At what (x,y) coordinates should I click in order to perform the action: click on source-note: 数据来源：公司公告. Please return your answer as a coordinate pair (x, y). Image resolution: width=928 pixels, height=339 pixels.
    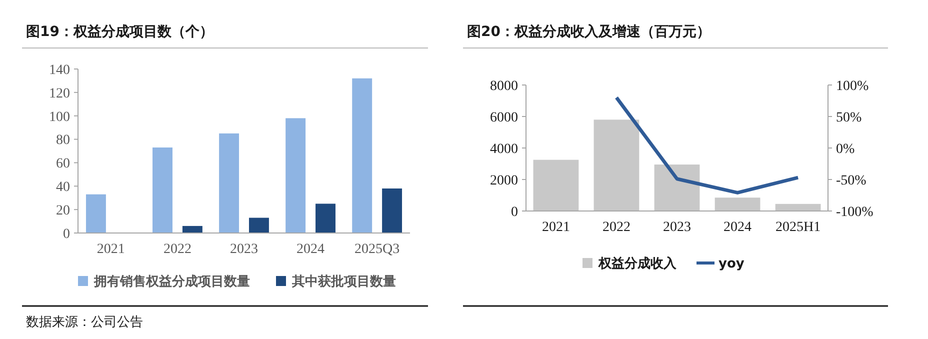
    Looking at the image, I should click on (84, 322).